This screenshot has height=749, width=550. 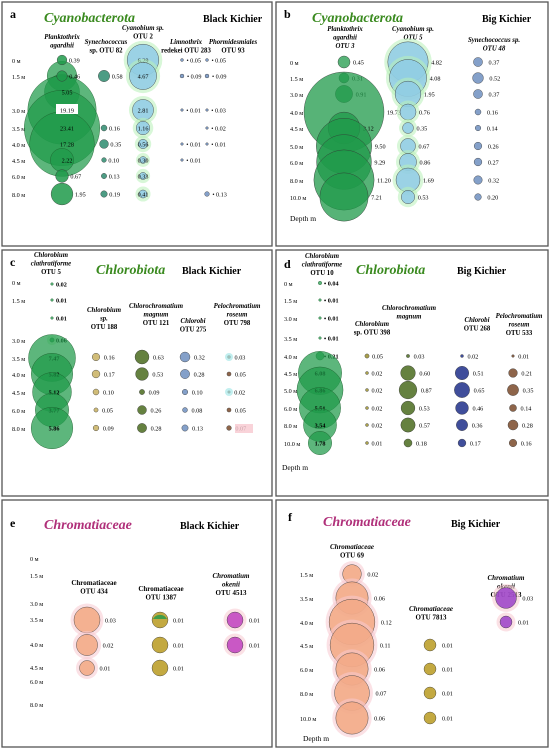 What do you see at coordinates (156, 323) in the screenshot?
I see `series-name: OTU 121` at bounding box center [156, 323].